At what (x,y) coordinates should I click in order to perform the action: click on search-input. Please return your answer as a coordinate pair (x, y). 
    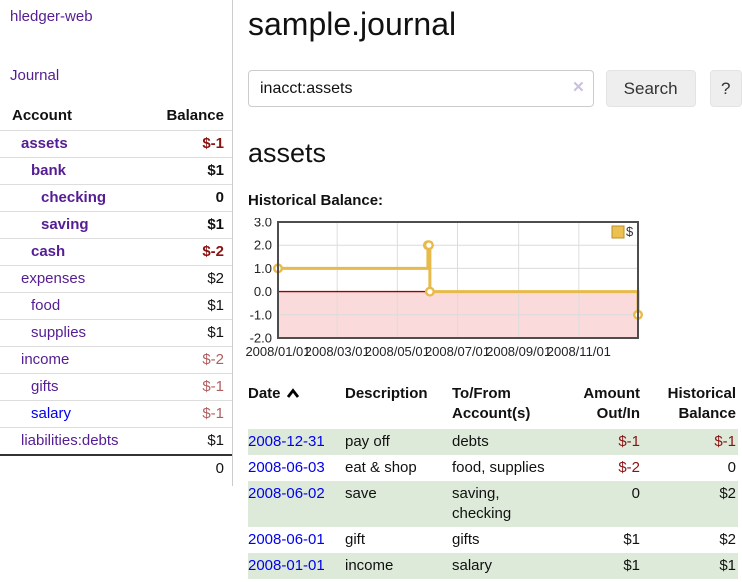
    Looking at the image, I should click on (421, 88).